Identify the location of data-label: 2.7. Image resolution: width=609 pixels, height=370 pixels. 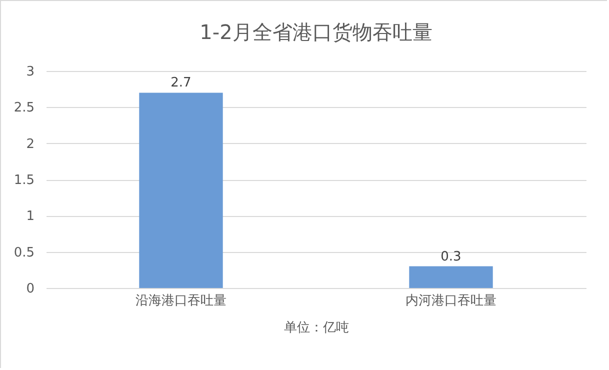
(181, 83).